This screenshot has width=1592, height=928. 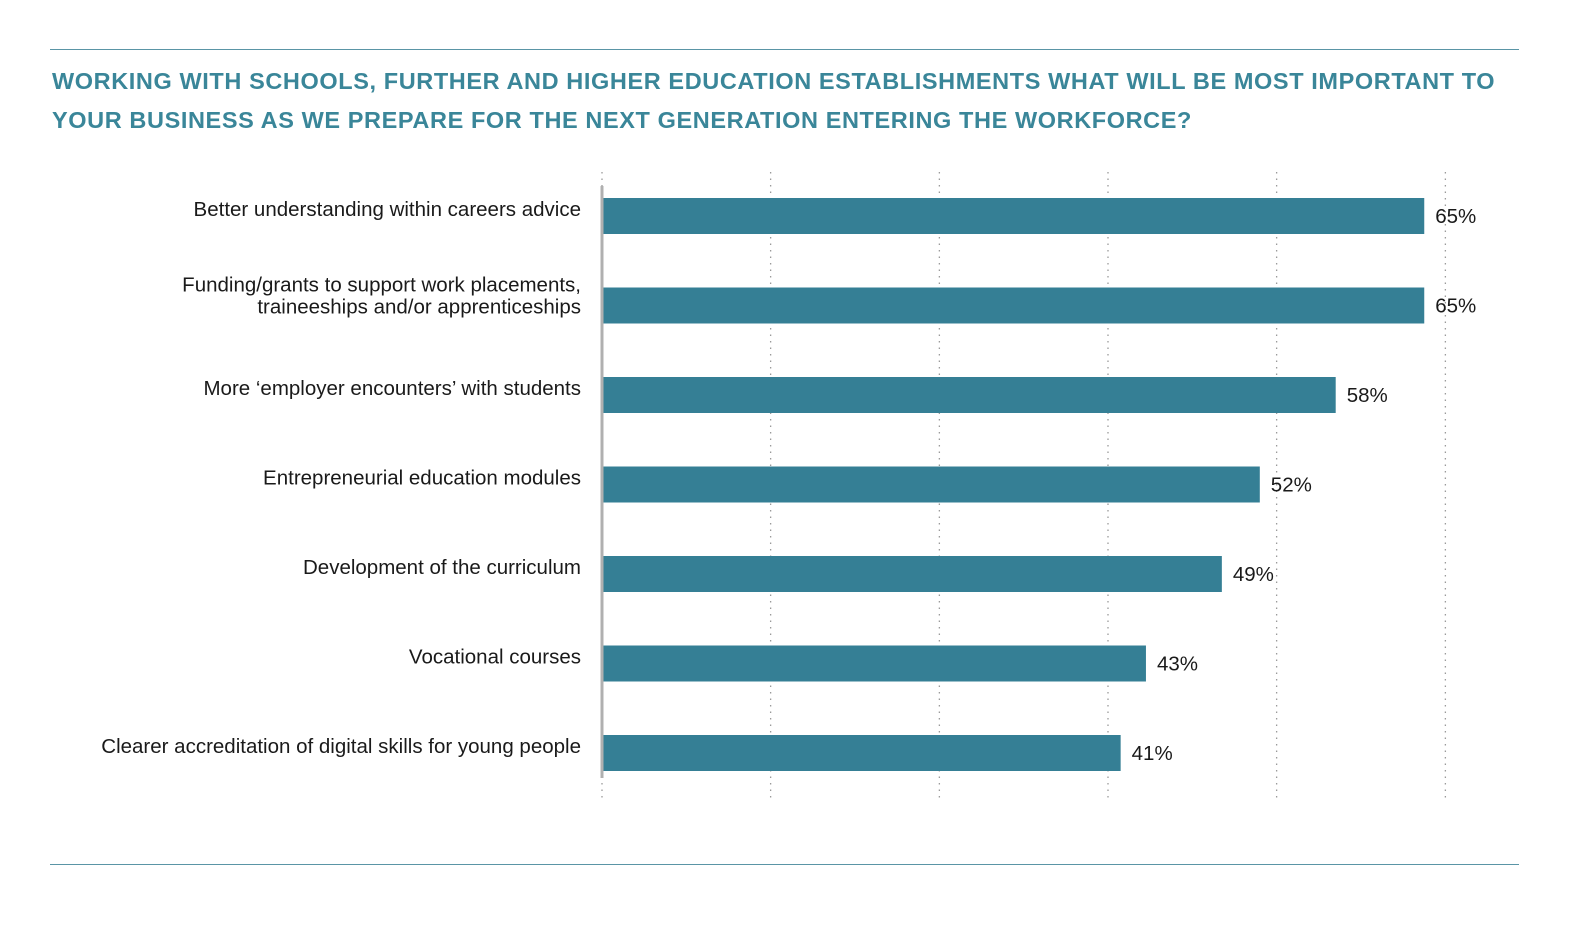 What do you see at coordinates (1152, 753) in the screenshot?
I see `value-label: 41%` at bounding box center [1152, 753].